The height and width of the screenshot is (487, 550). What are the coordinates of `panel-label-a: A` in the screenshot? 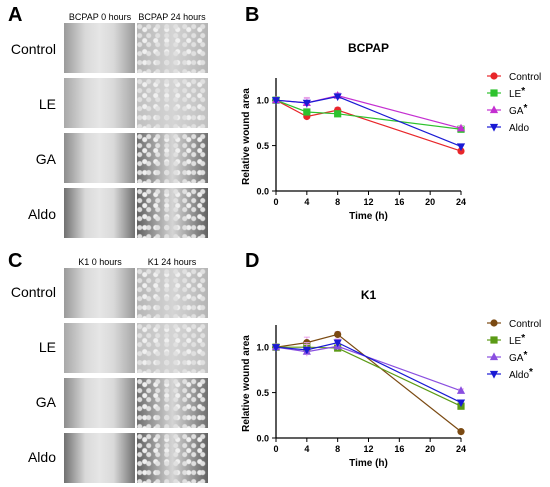 It's located at (15, 15).